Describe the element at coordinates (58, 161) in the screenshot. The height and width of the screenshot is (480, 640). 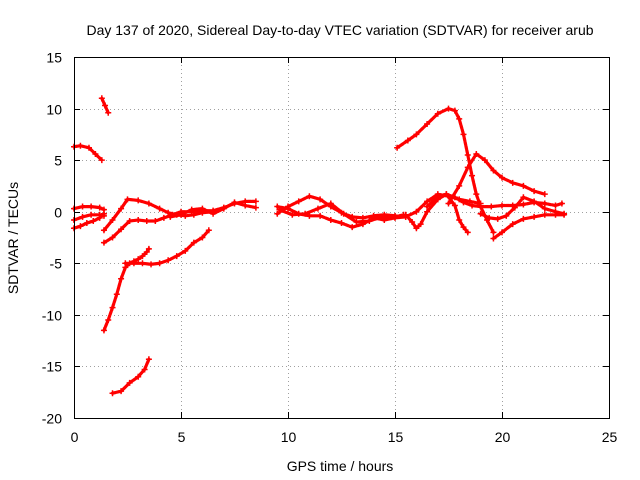
I see `y-tick-label: 5` at that location.